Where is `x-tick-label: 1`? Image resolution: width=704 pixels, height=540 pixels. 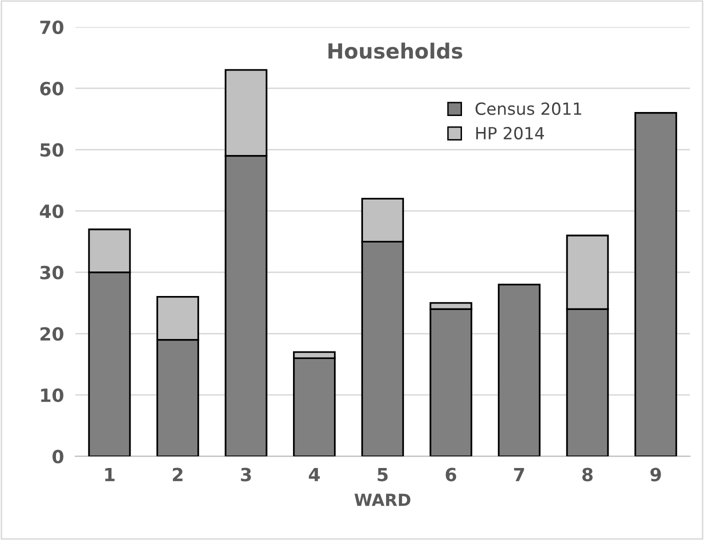 x-tick-label: 1 is located at coordinates (110, 475).